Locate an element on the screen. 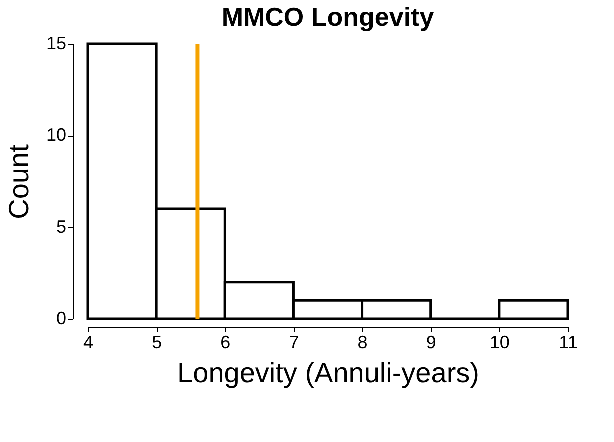 Image resolution: width=614 pixels, height=442 pixels. x-tick-label: 5 is located at coordinates (157, 342).